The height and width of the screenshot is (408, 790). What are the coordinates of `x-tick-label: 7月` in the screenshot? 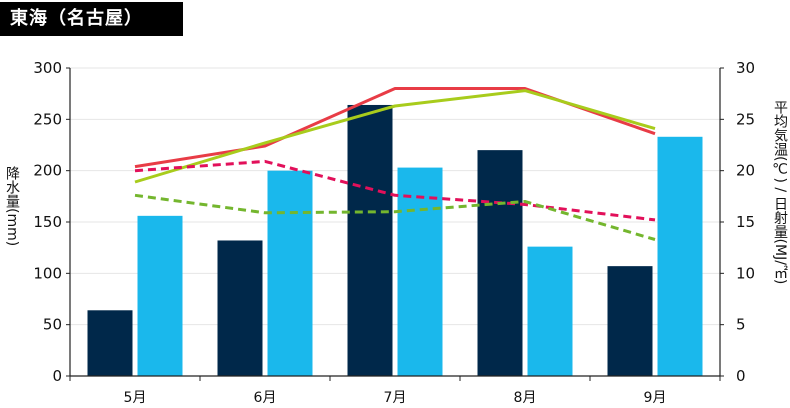 It's located at (395, 398).